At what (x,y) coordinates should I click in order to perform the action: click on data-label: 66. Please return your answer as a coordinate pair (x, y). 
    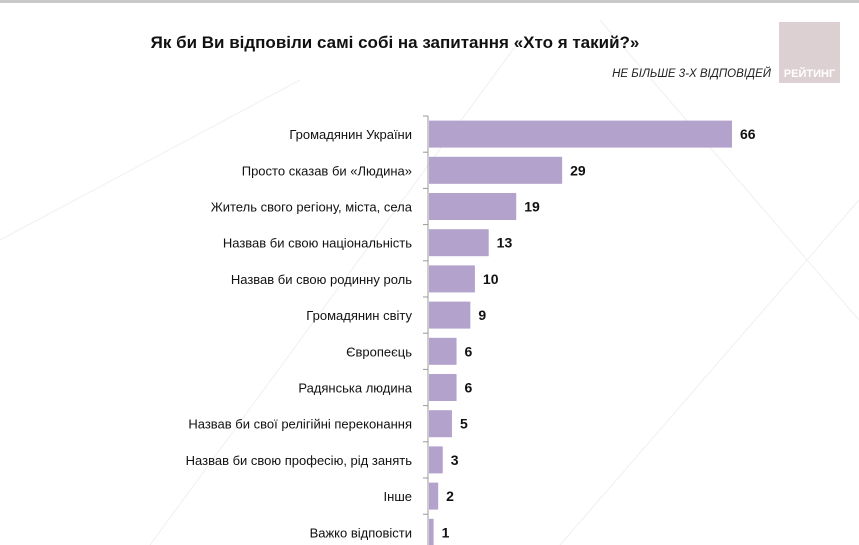
    Looking at the image, I should click on (748, 134).